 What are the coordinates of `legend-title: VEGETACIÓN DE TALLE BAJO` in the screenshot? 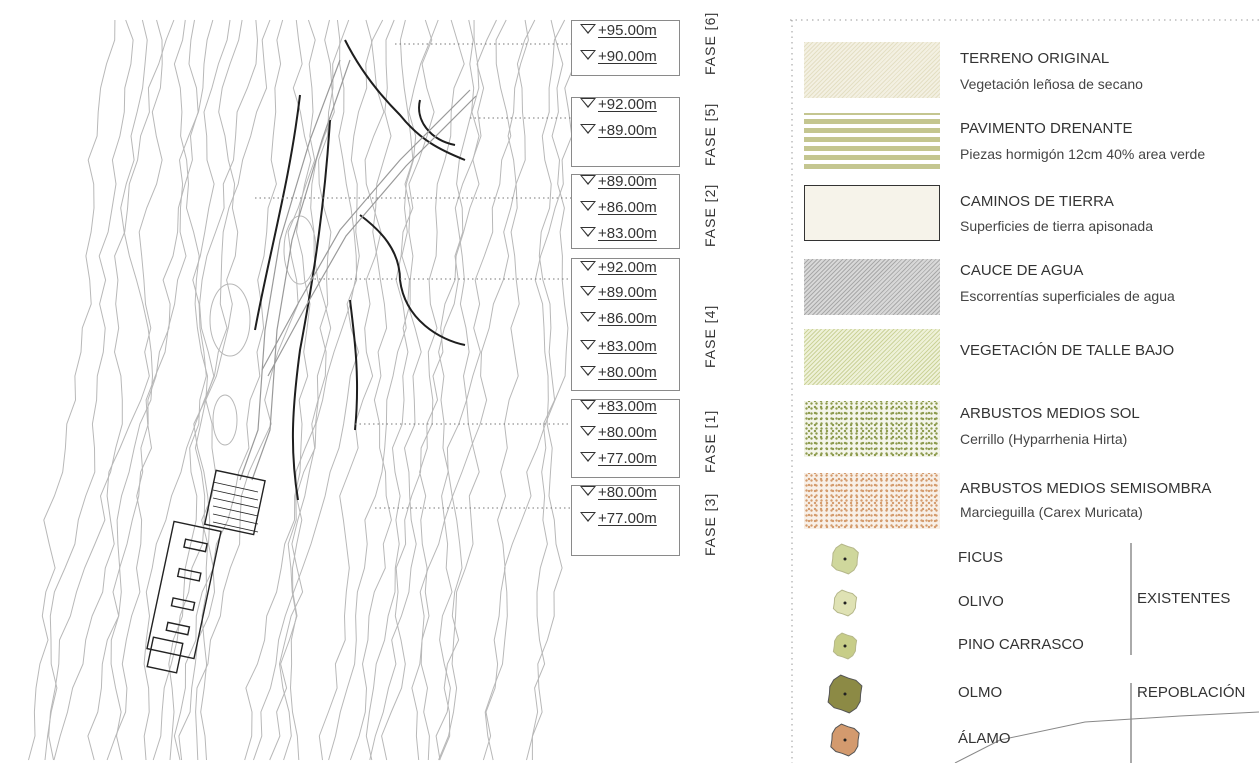 It's located at (1067, 350).